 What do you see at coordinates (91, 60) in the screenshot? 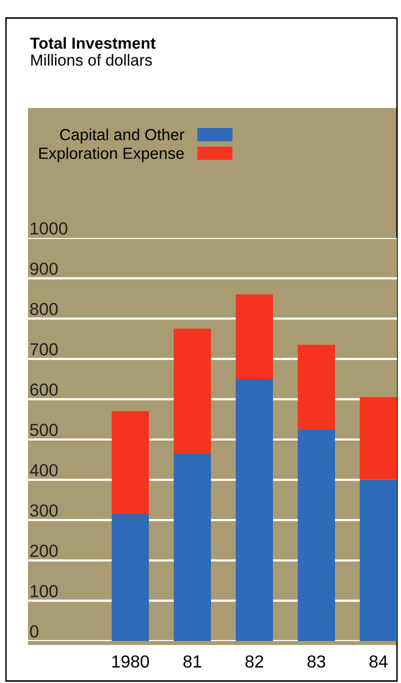
I see `chart-subtitle: Millions of dollars` at bounding box center [91, 60].